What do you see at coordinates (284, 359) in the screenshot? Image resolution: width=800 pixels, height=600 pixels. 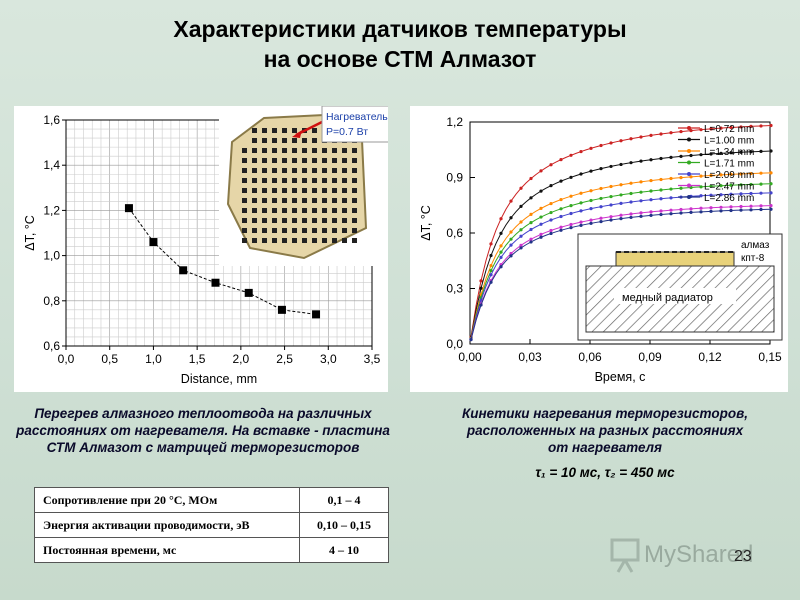 I see `x-tick-label: 2,5` at bounding box center [284, 359].